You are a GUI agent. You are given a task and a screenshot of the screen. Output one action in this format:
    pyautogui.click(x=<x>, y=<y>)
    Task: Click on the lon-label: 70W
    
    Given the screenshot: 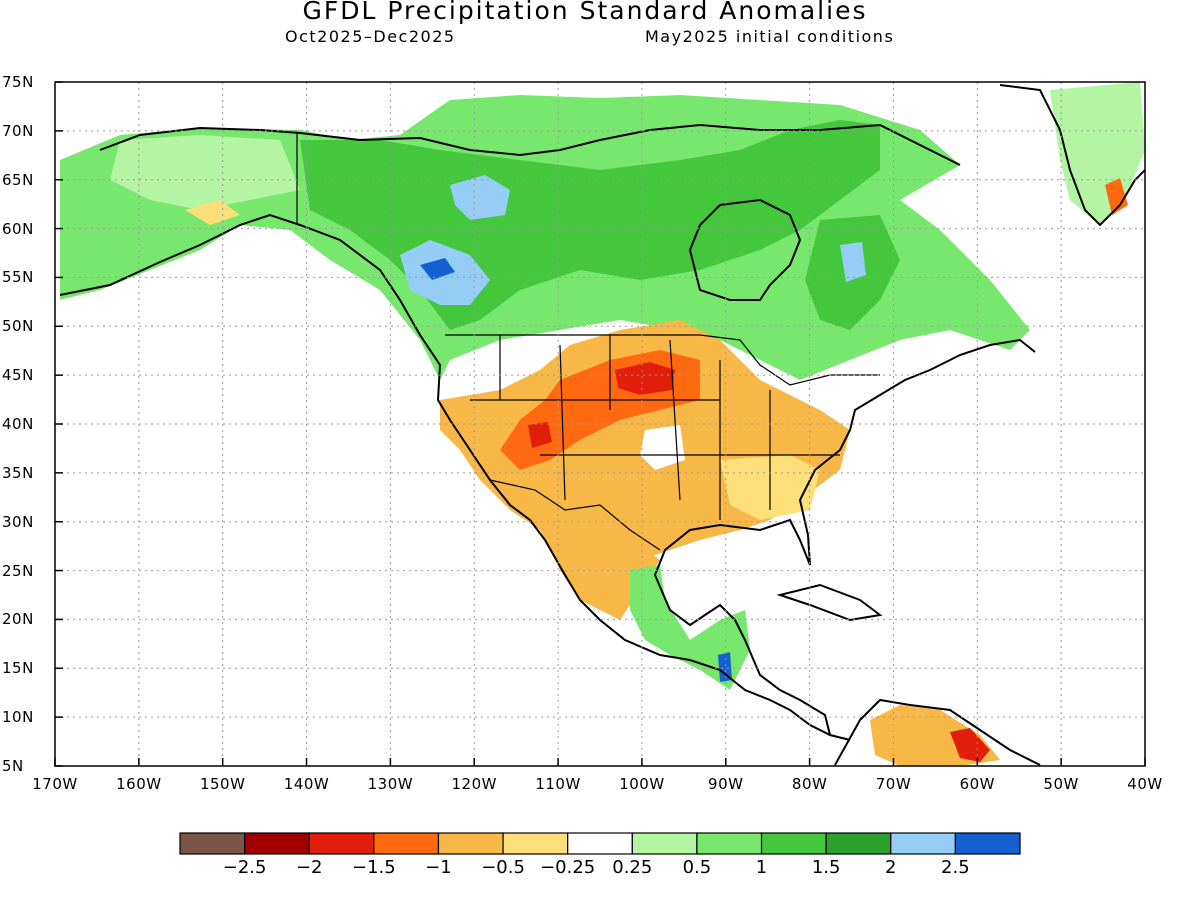 What is the action you would take?
    pyautogui.click(x=893, y=784)
    